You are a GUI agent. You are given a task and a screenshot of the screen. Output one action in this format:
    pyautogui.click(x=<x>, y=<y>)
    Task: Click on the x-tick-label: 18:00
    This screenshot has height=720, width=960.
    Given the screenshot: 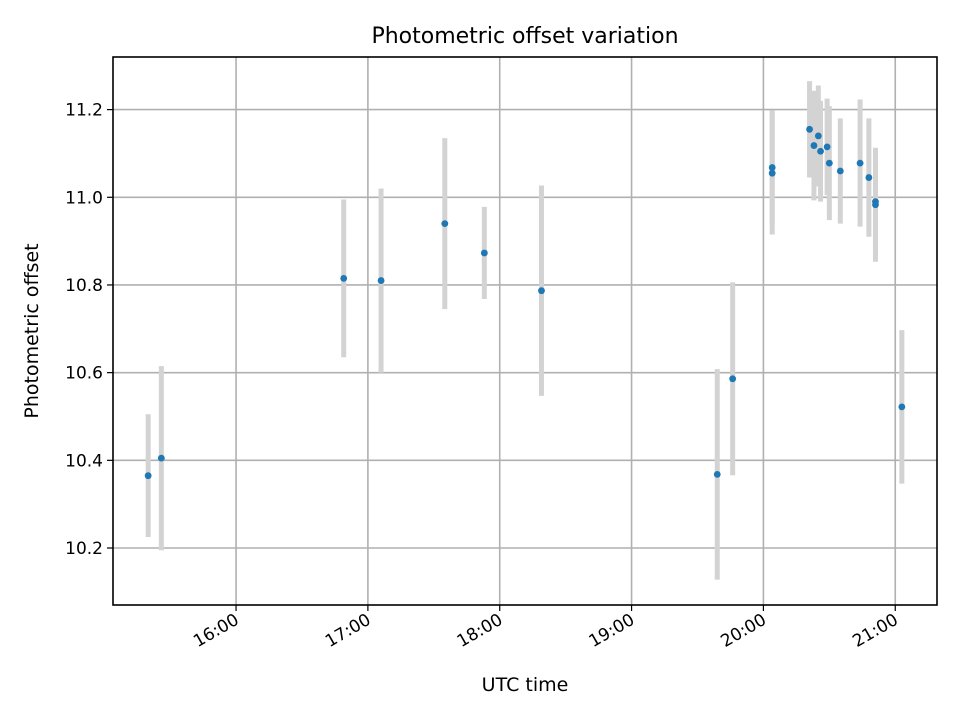 What is the action you would take?
    pyautogui.click(x=480, y=631)
    